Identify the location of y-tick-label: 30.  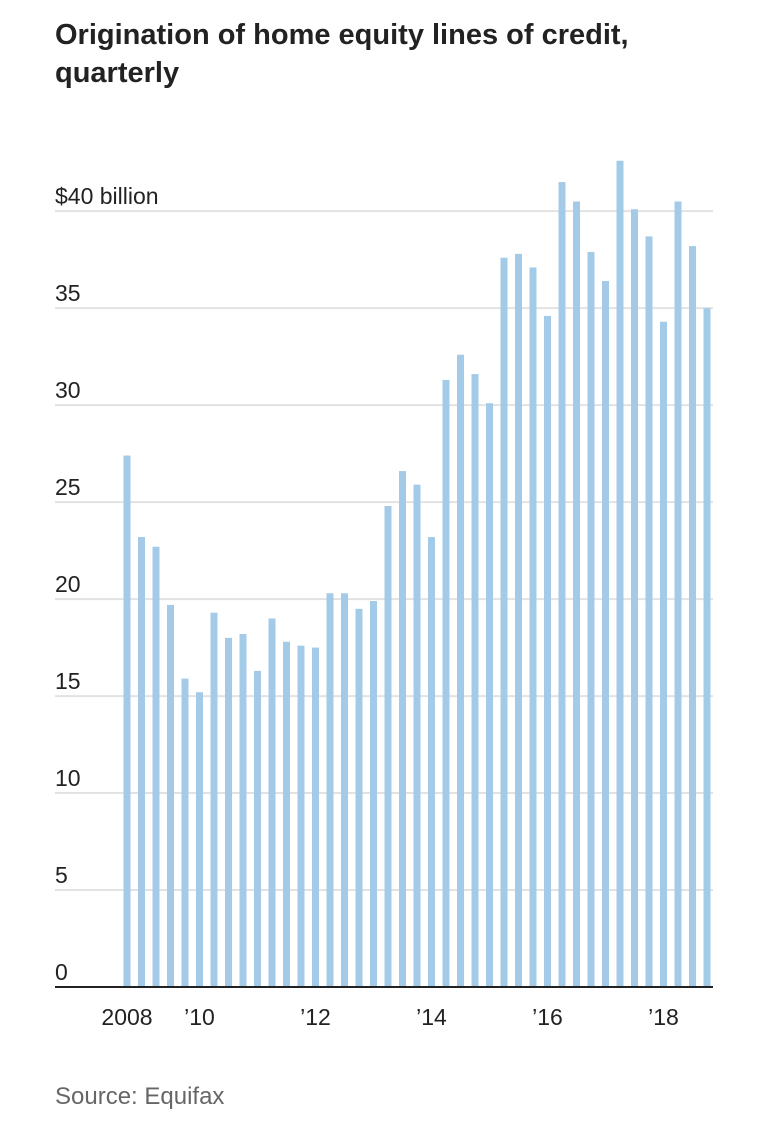
(68, 390).